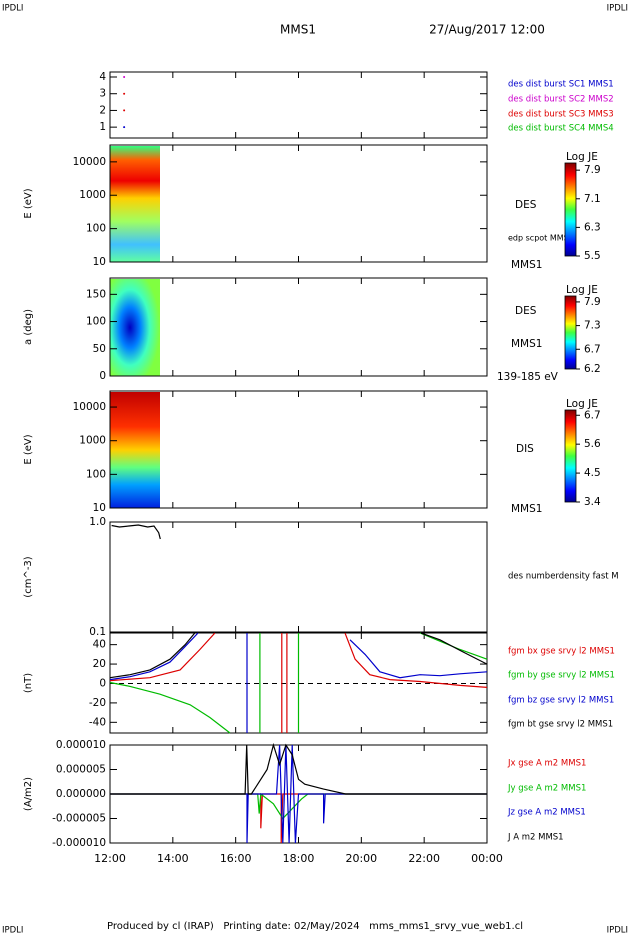  I want to click on x-tick-label: 22:00, so click(424, 858).